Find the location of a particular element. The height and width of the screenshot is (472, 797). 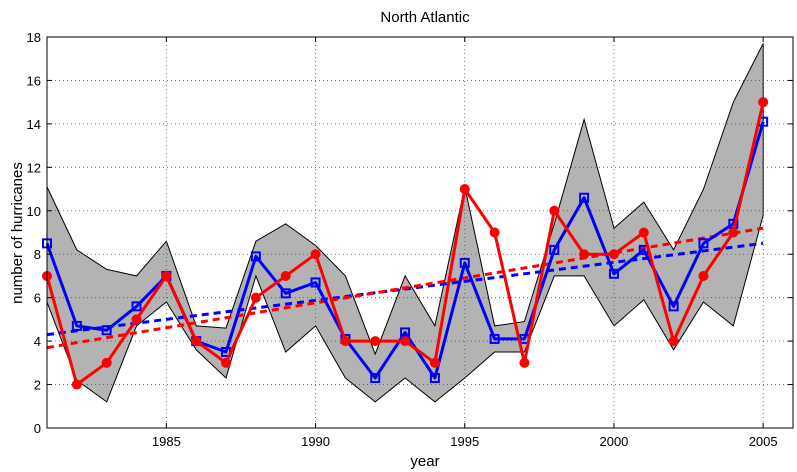

y-tick-label: 8 is located at coordinates (37, 254).